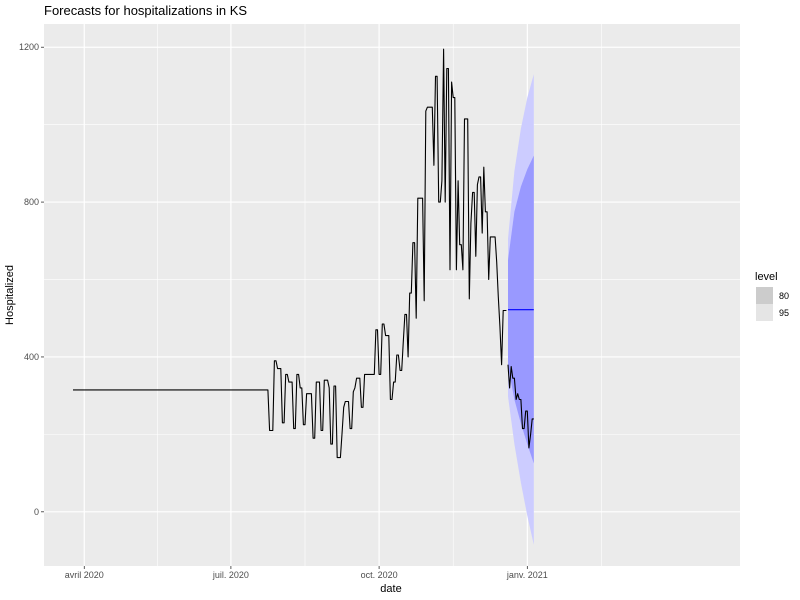  What do you see at coordinates (31, 357) in the screenshot?
I see `y-tick-label: 400` at bounding box center [31, 357].